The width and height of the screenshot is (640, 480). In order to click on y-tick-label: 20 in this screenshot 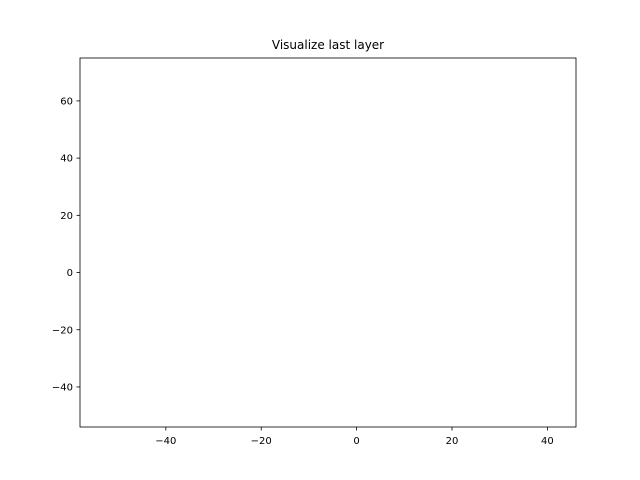, I will do `click(66, 216)`.